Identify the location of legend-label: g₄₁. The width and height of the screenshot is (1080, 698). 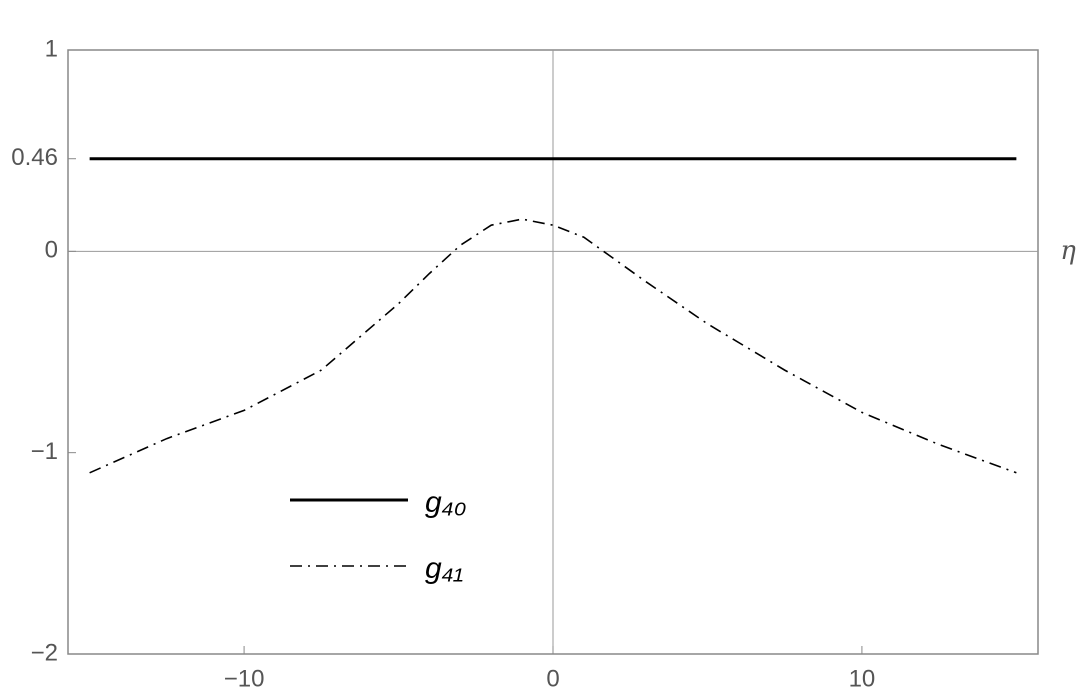
(444, 568).